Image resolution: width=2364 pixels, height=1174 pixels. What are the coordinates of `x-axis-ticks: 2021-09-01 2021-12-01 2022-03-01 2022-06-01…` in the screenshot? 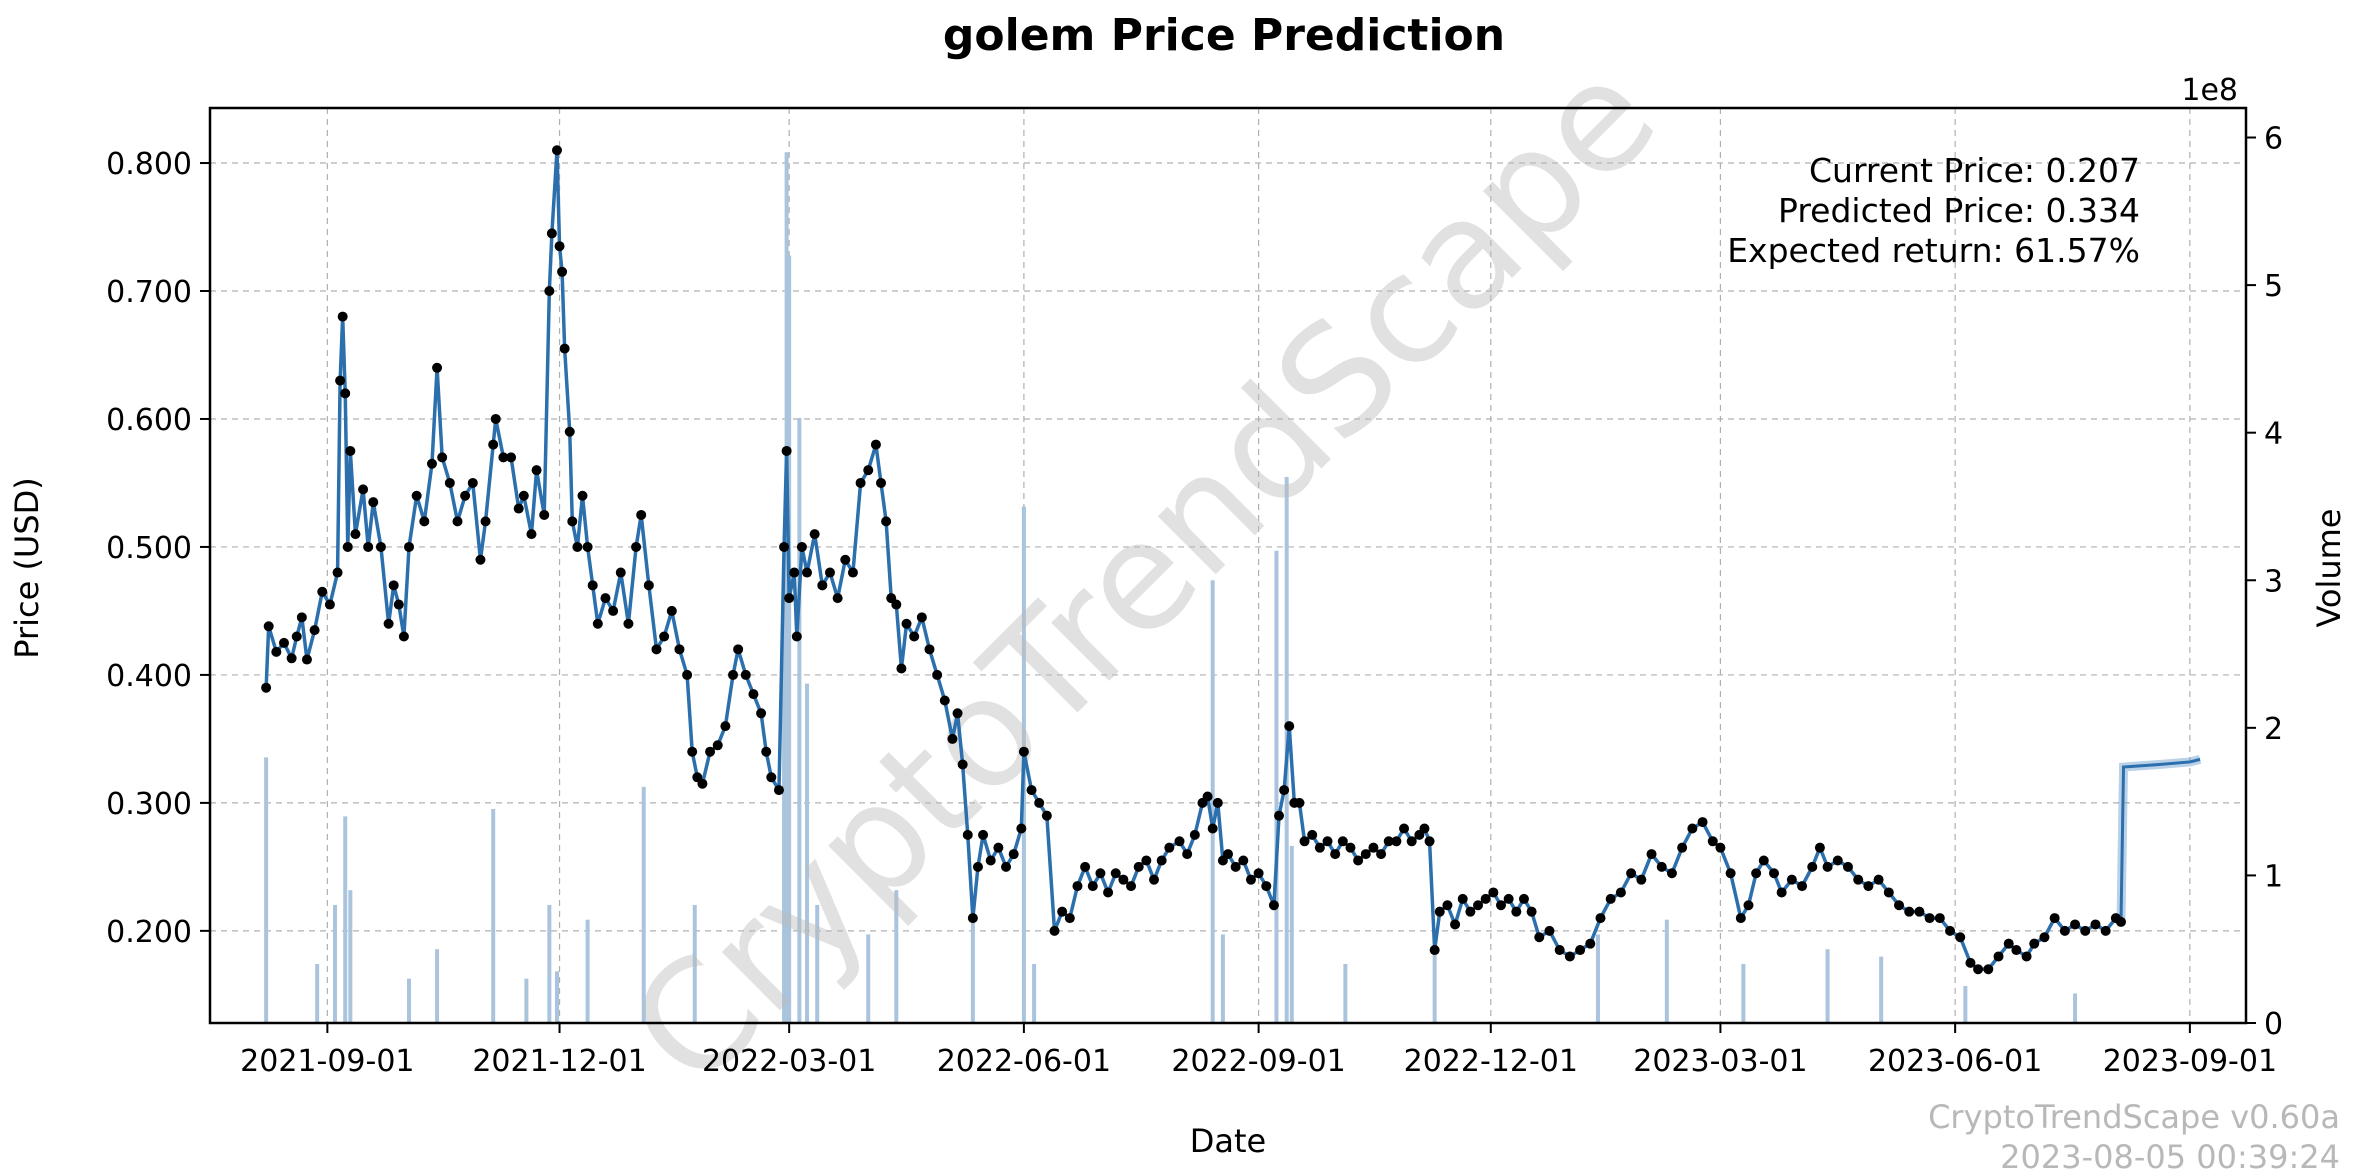 It's located at (1258, 1051).